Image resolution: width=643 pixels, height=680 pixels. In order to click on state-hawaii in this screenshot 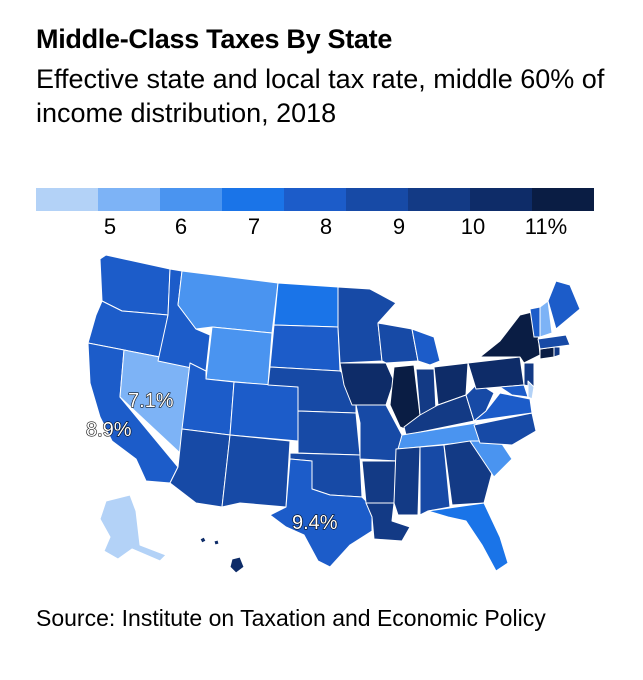, I will do `click(222, 555)`.